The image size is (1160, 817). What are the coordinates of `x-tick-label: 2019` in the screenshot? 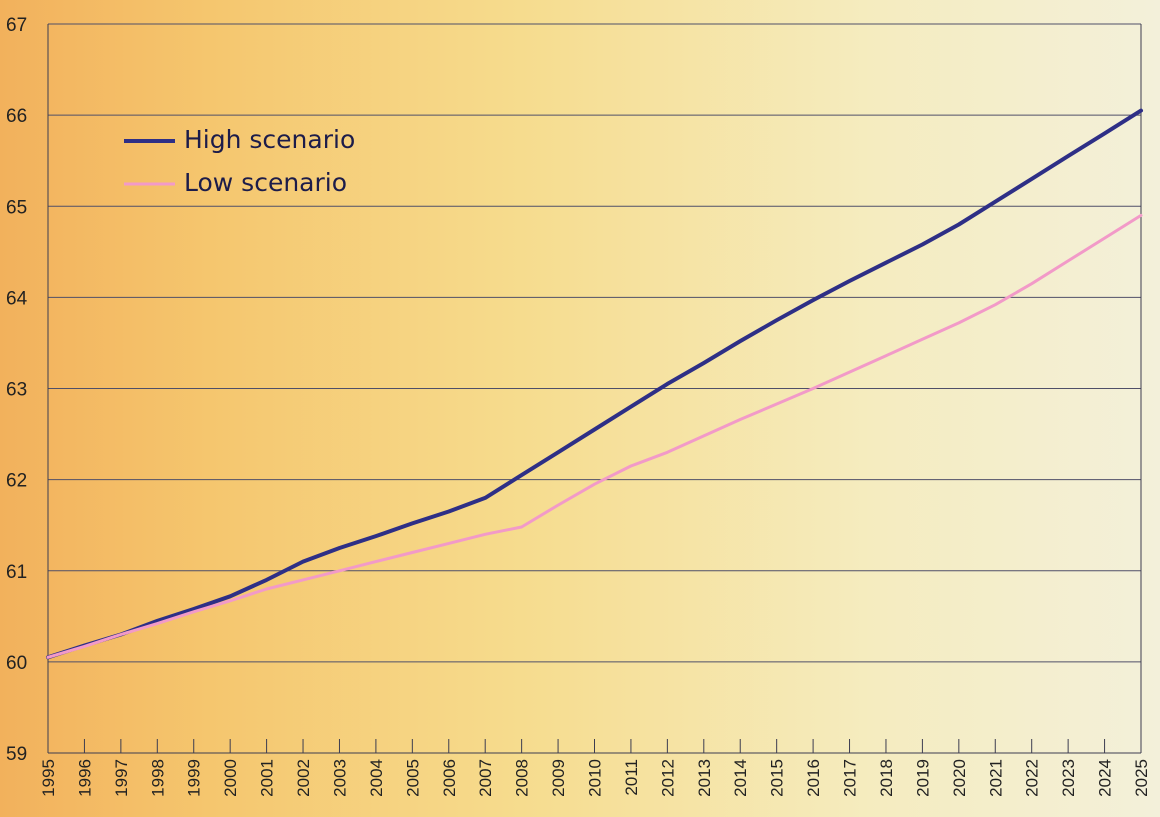 It's located at (922, 778).